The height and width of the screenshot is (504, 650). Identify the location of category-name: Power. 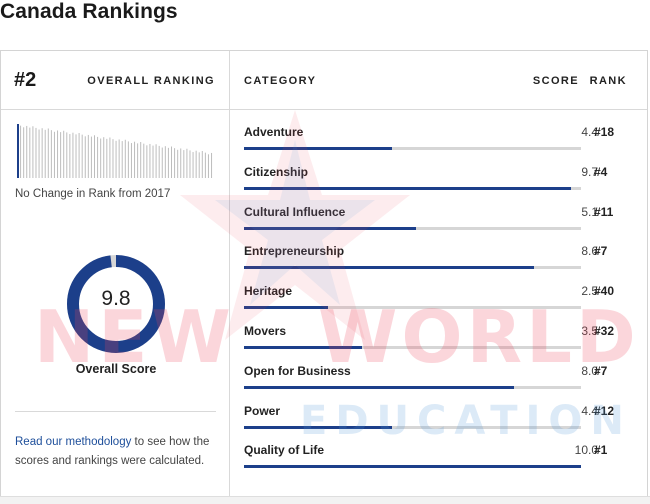
(262, 410).